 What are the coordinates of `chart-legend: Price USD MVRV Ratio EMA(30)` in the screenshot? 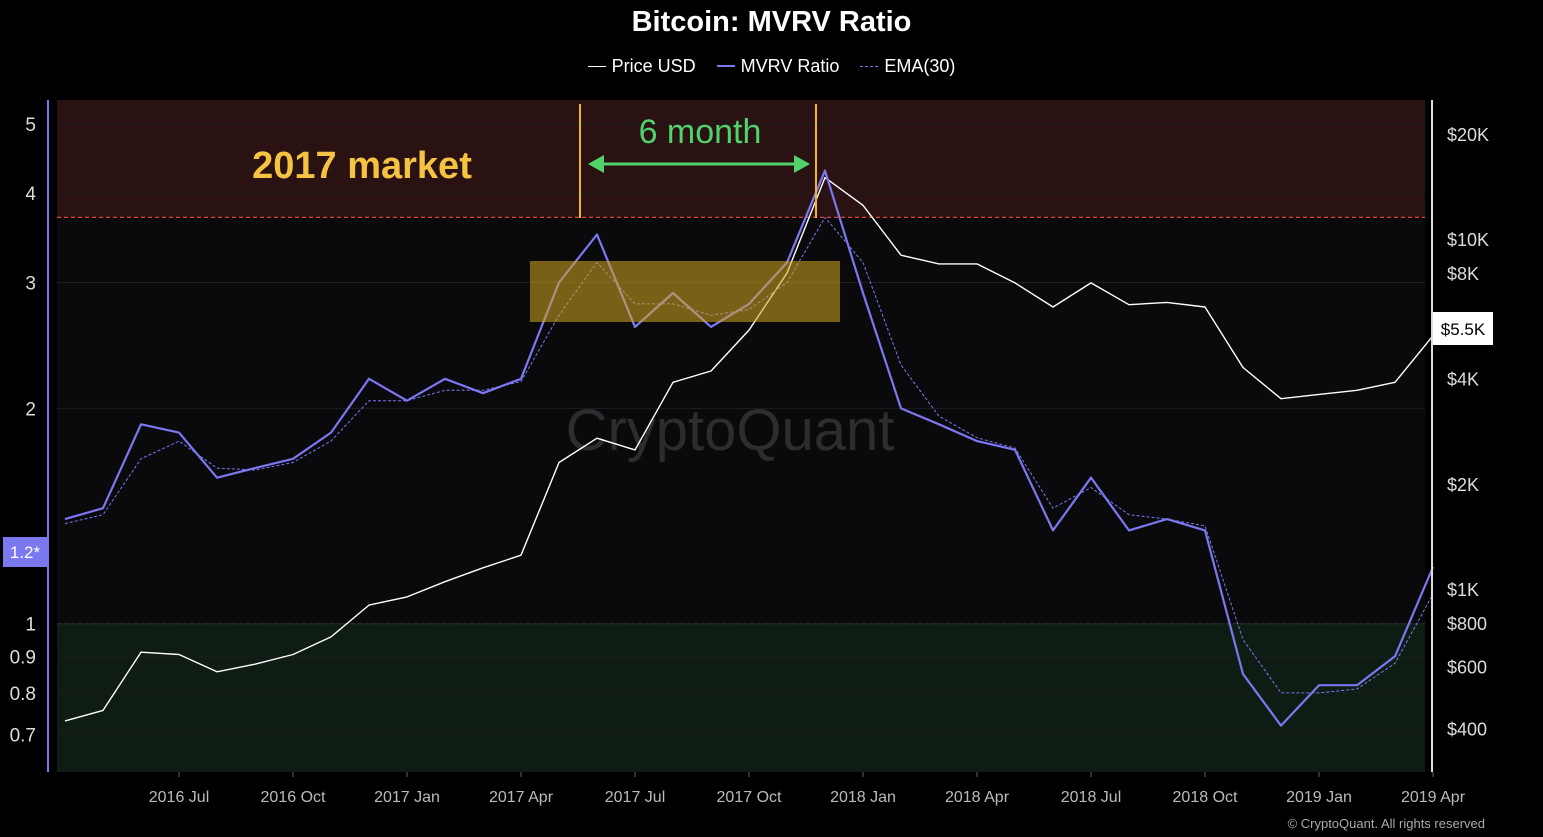 It's located at (771, 66).